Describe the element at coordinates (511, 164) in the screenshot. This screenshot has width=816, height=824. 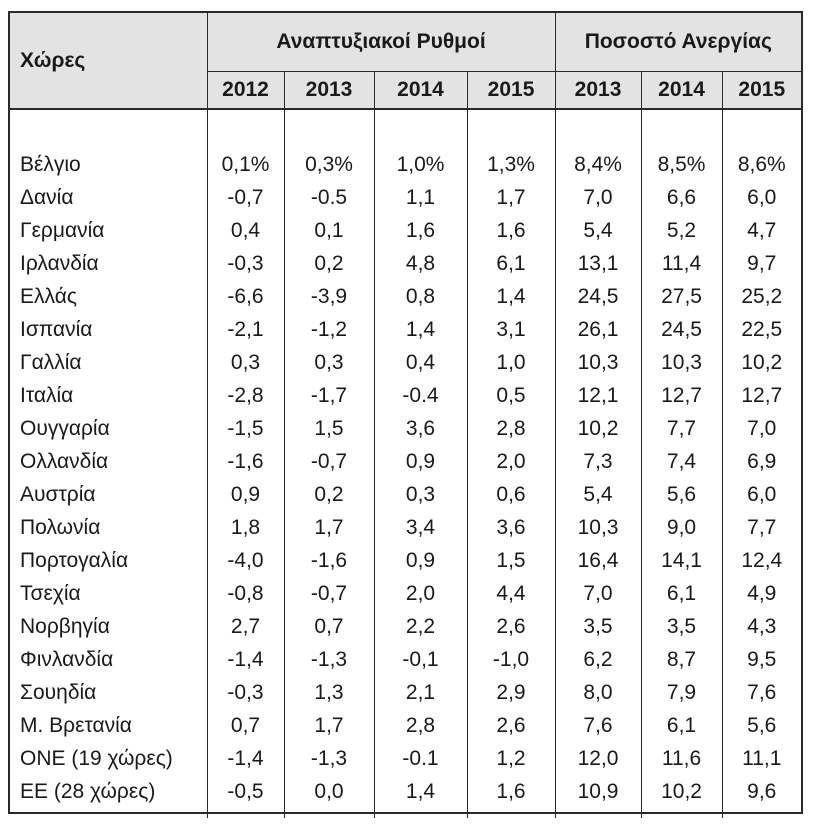
I see `growth-2015-cell: 1,3%` at that location.